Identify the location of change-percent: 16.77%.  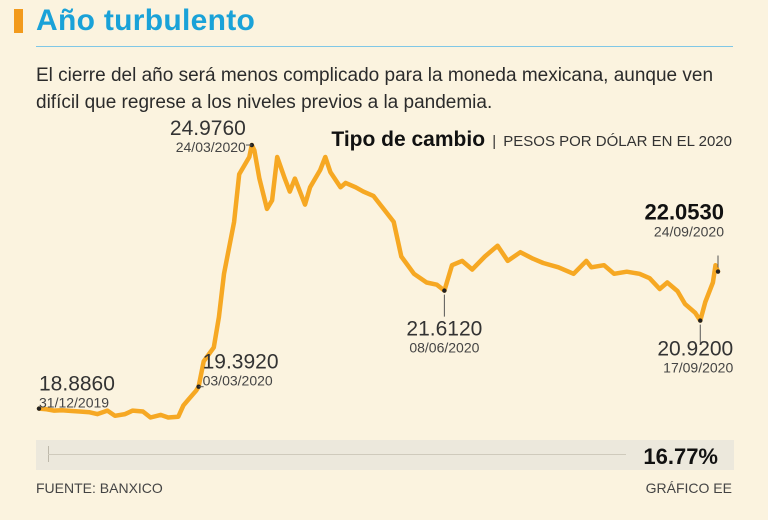
(680, 456).